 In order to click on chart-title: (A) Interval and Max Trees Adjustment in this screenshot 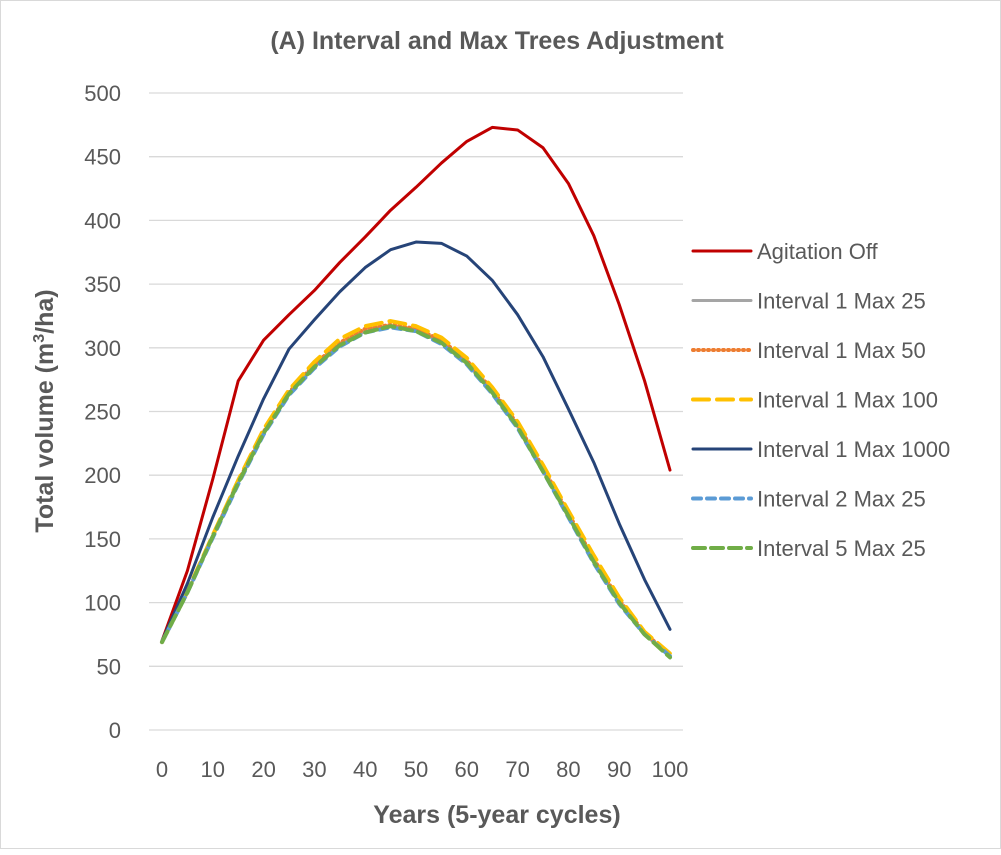, I will do `click(497, 41)`.